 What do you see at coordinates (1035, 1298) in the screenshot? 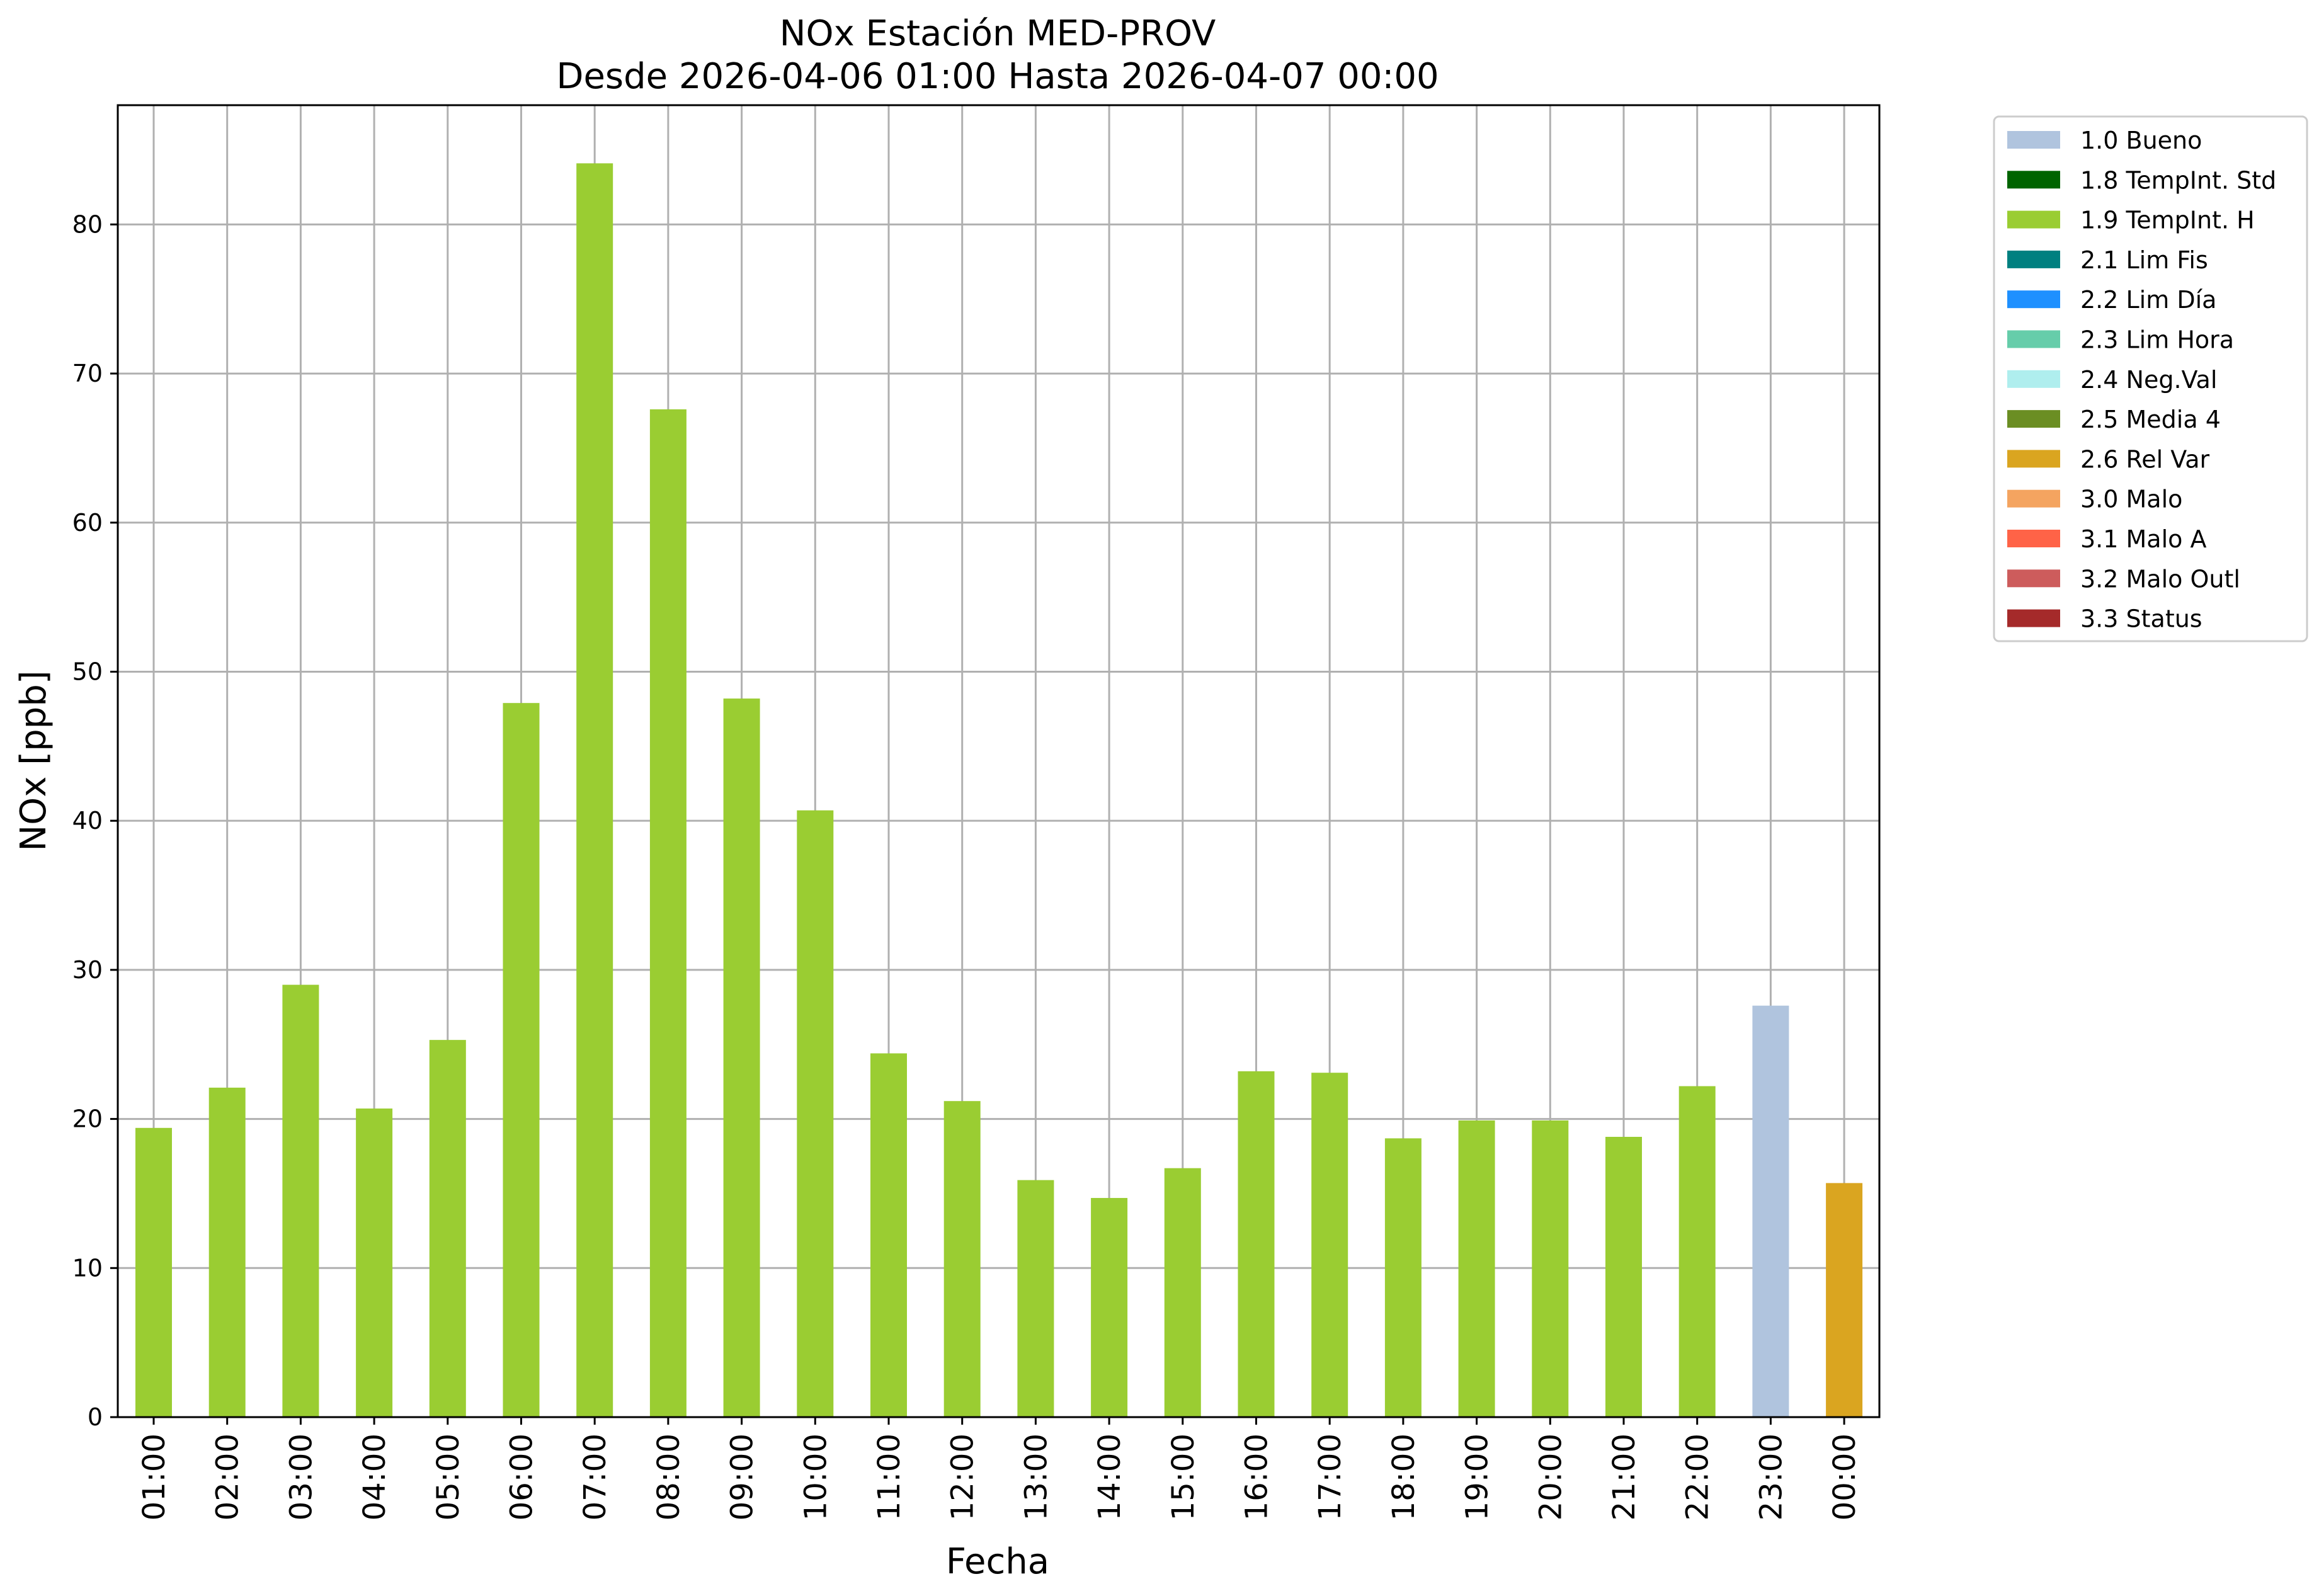
I see `bar-13:00` at bounding box center [1035, 1298].